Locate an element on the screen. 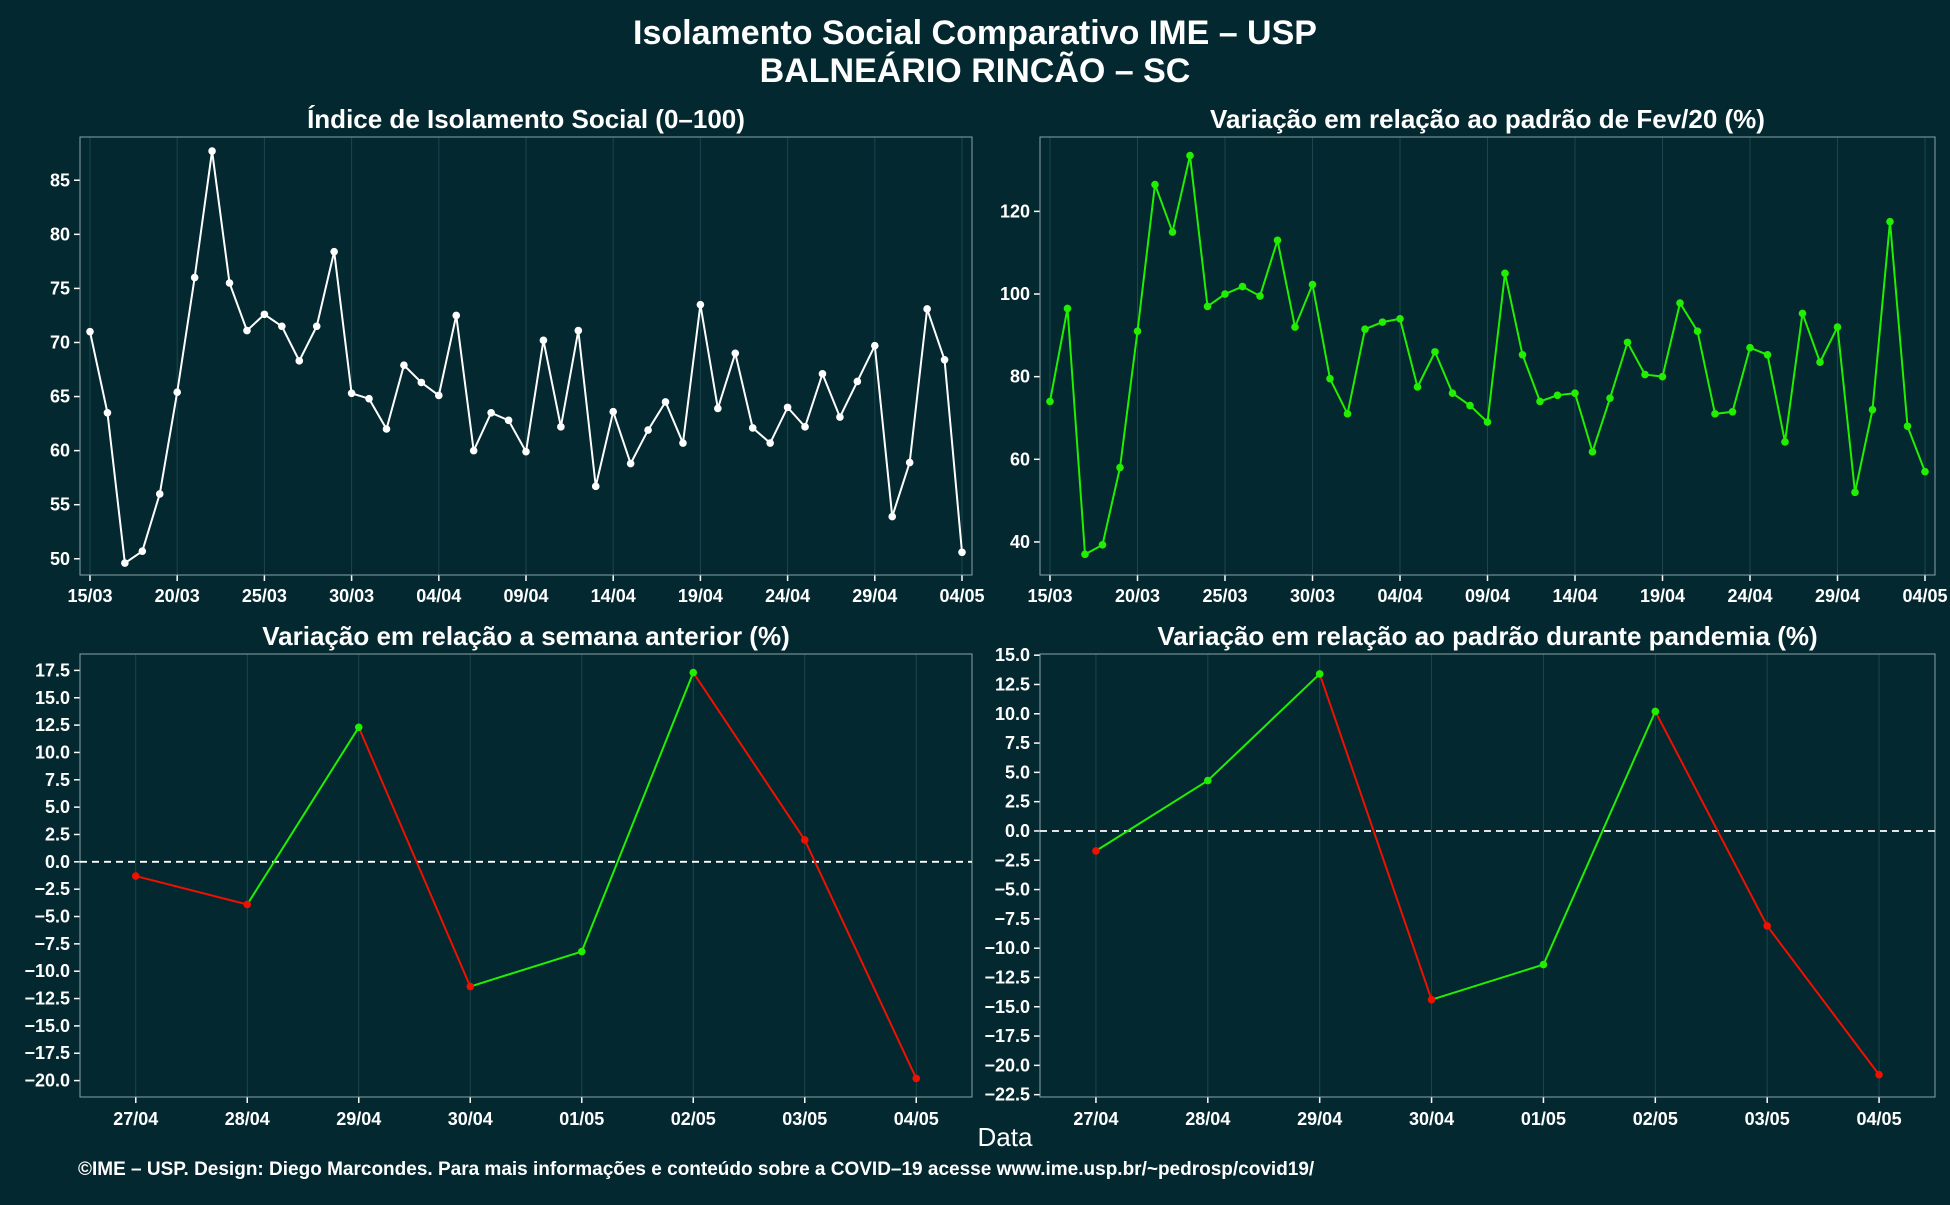 The height and width of the screenshot is (1205, 1950). x-tick-label: 28/04 is located at coordinates (247, 1119).